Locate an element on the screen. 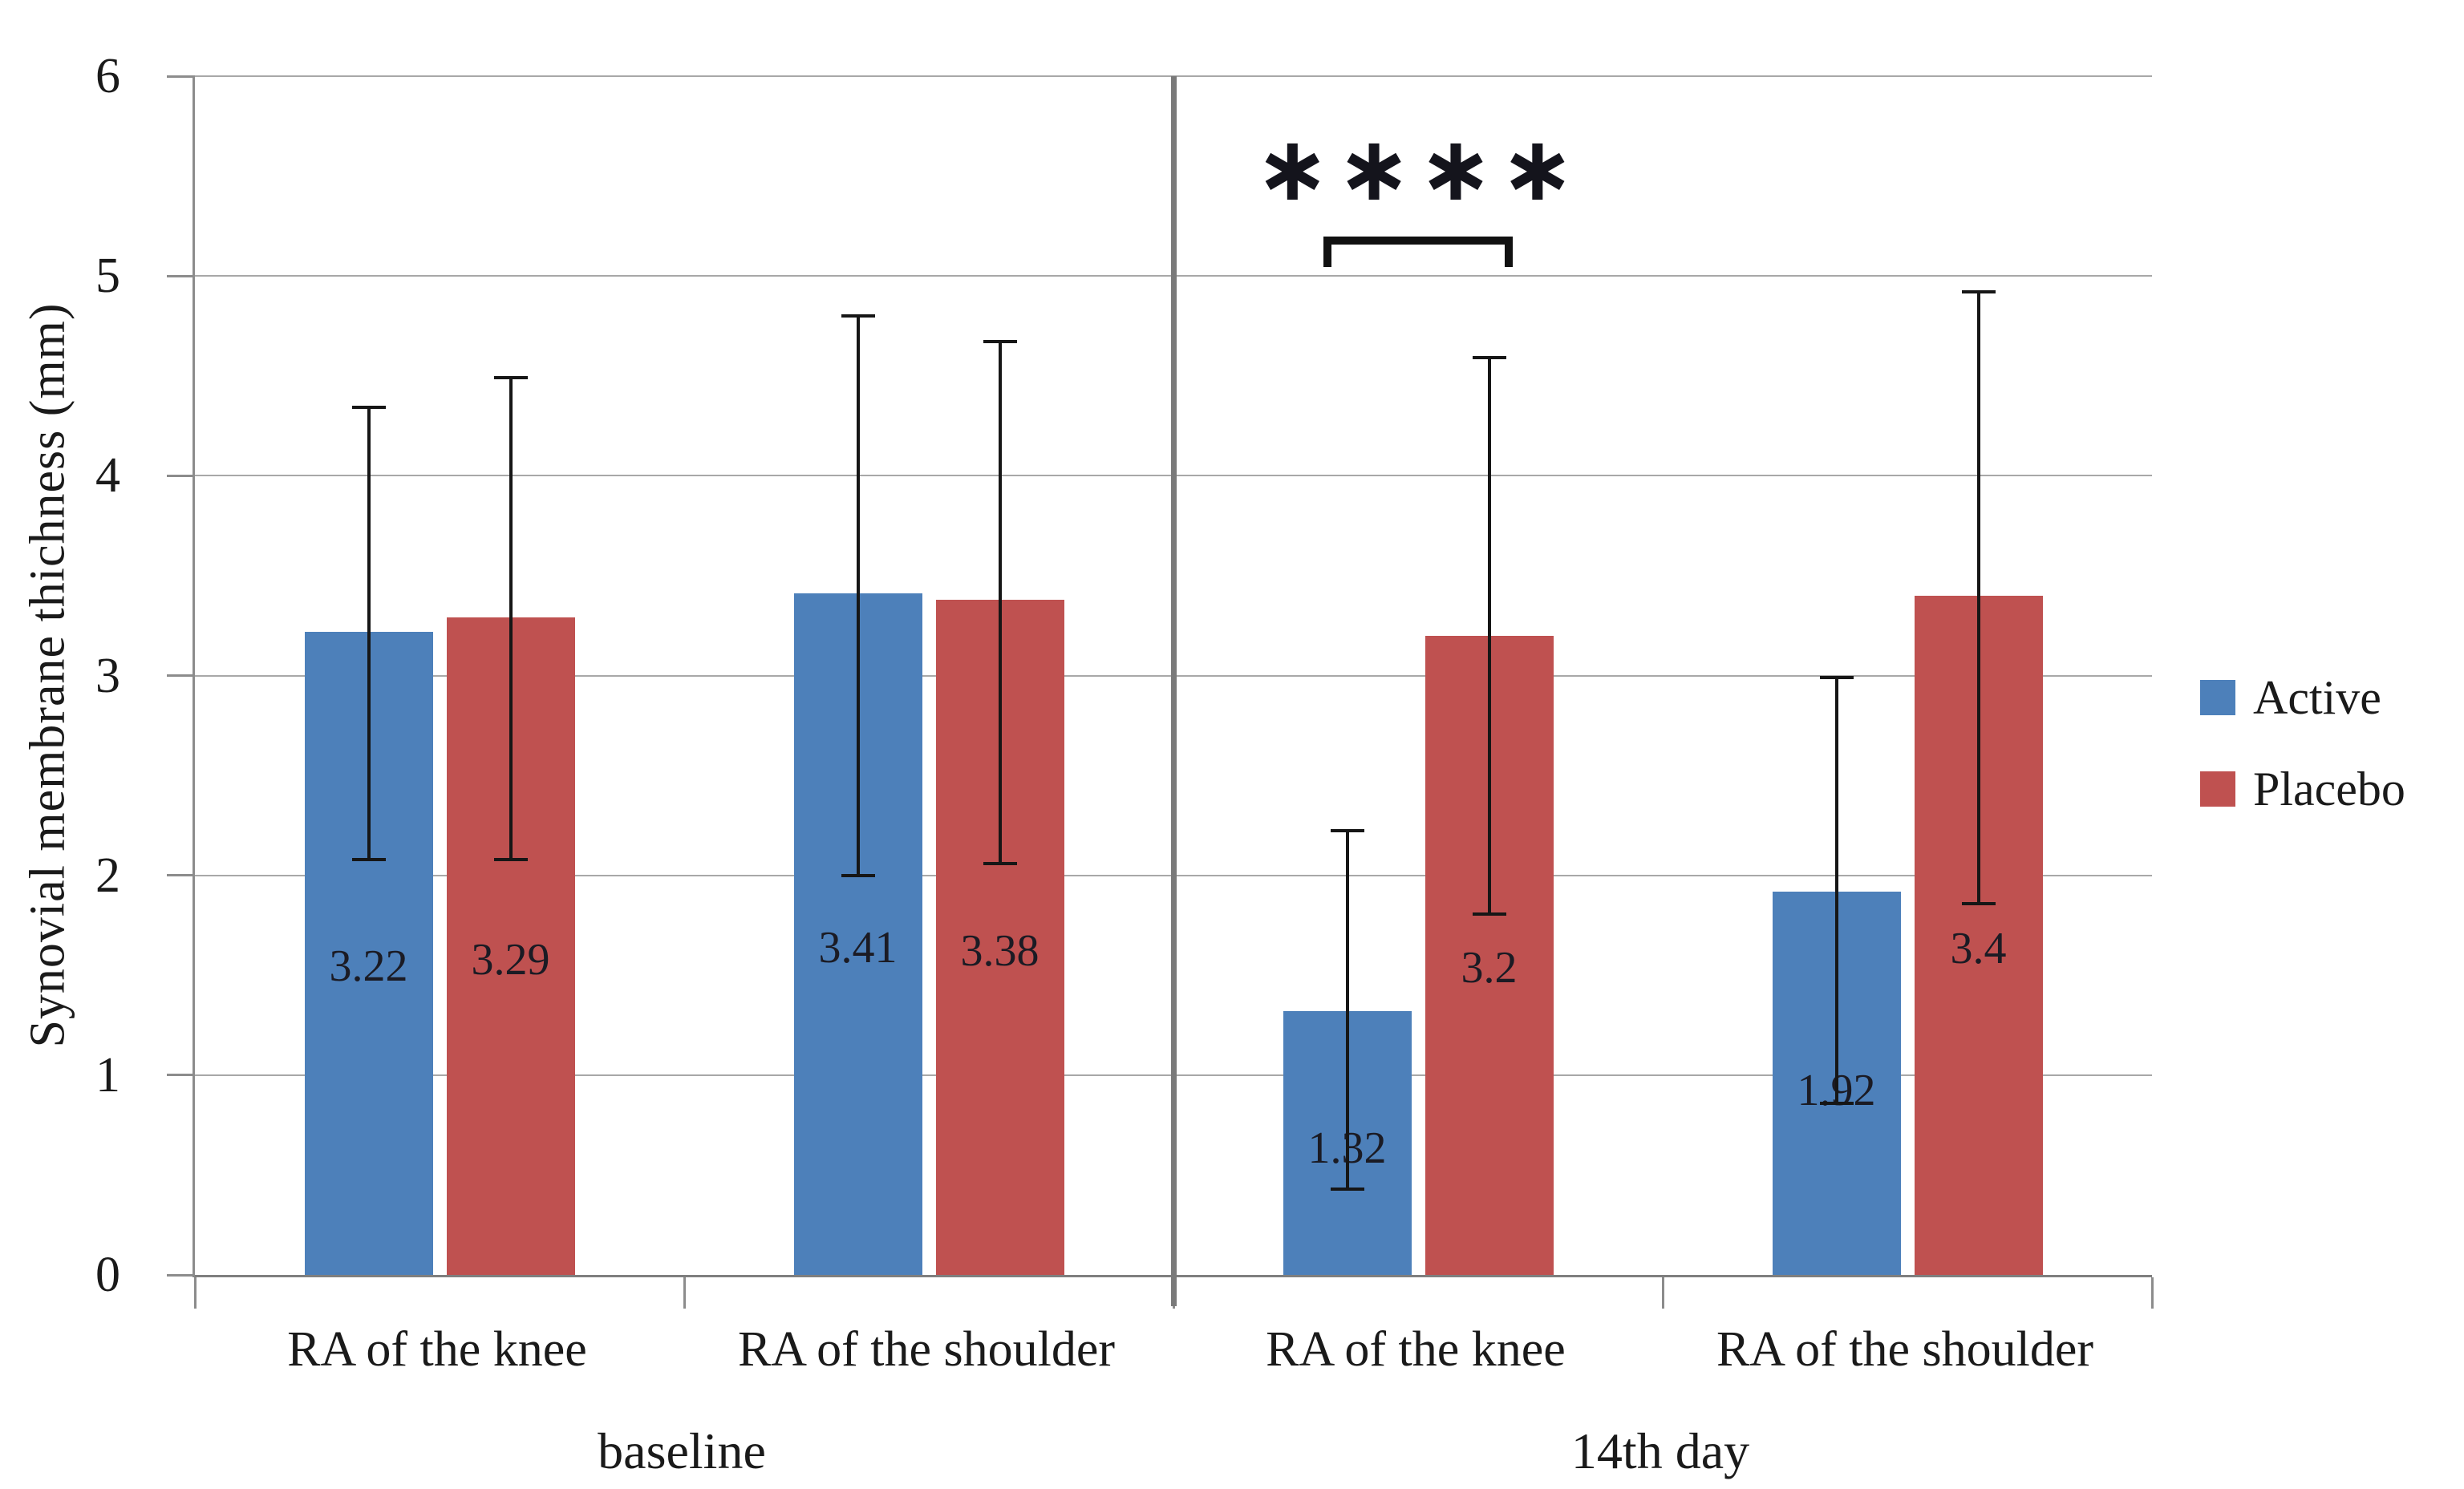 The image size is (2464, 1489). bar-slot-active: 1.92 is located at coordinates (1836, 675).